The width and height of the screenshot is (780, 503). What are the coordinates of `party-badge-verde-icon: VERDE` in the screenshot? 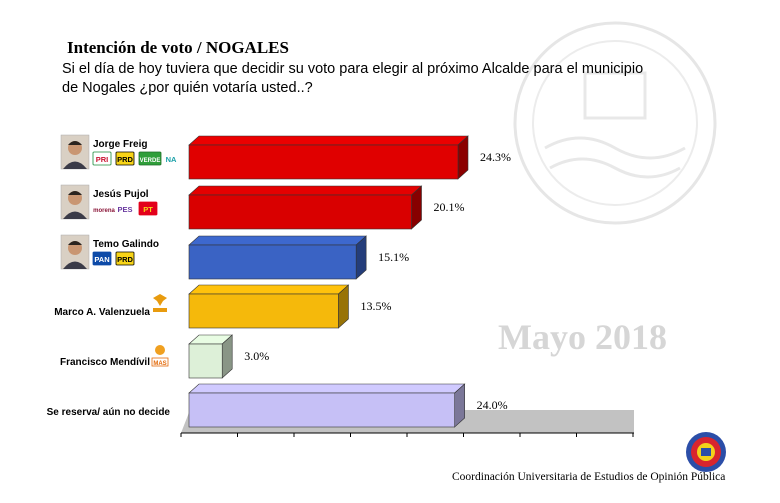 It's located at (150, 158).